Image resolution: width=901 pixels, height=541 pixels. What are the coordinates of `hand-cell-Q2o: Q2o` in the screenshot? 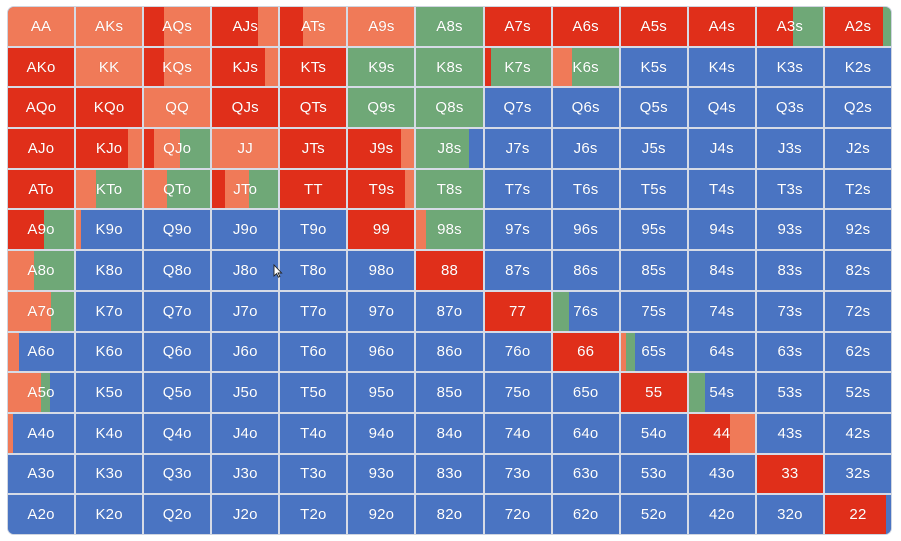 It's located at (177, 514).